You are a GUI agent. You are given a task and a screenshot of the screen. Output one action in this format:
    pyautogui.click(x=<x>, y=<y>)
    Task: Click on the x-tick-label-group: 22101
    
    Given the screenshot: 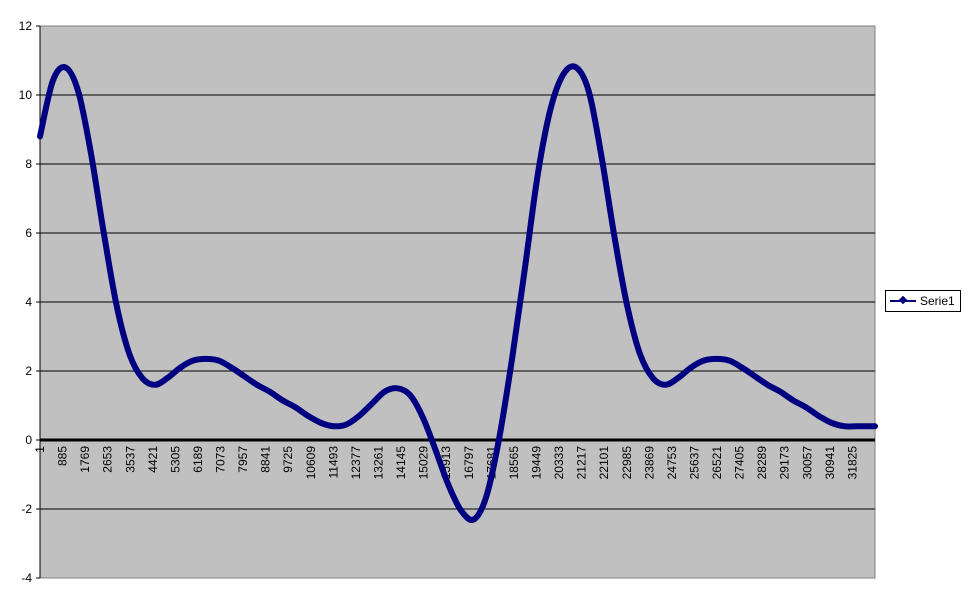 What is the action you would take?
    pyautogui.click(x=604, y=463)
    